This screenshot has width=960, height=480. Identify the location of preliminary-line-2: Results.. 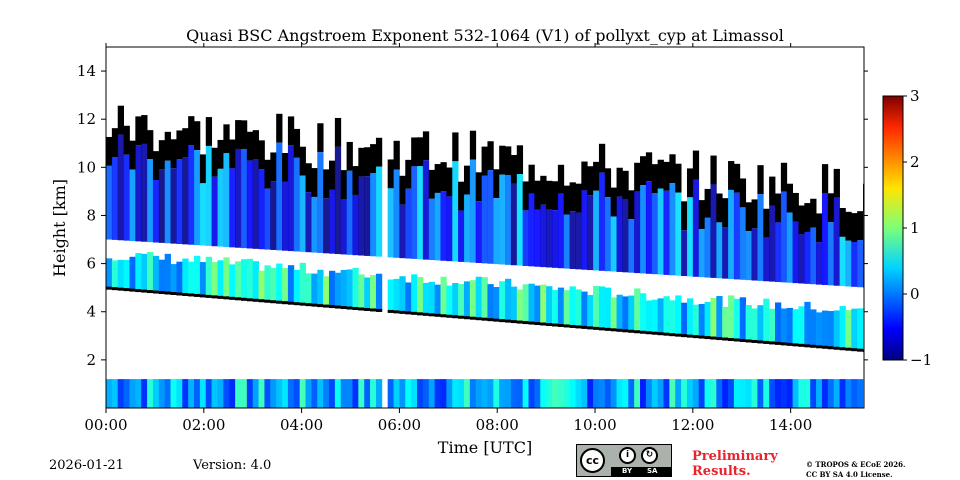
(721, 471).